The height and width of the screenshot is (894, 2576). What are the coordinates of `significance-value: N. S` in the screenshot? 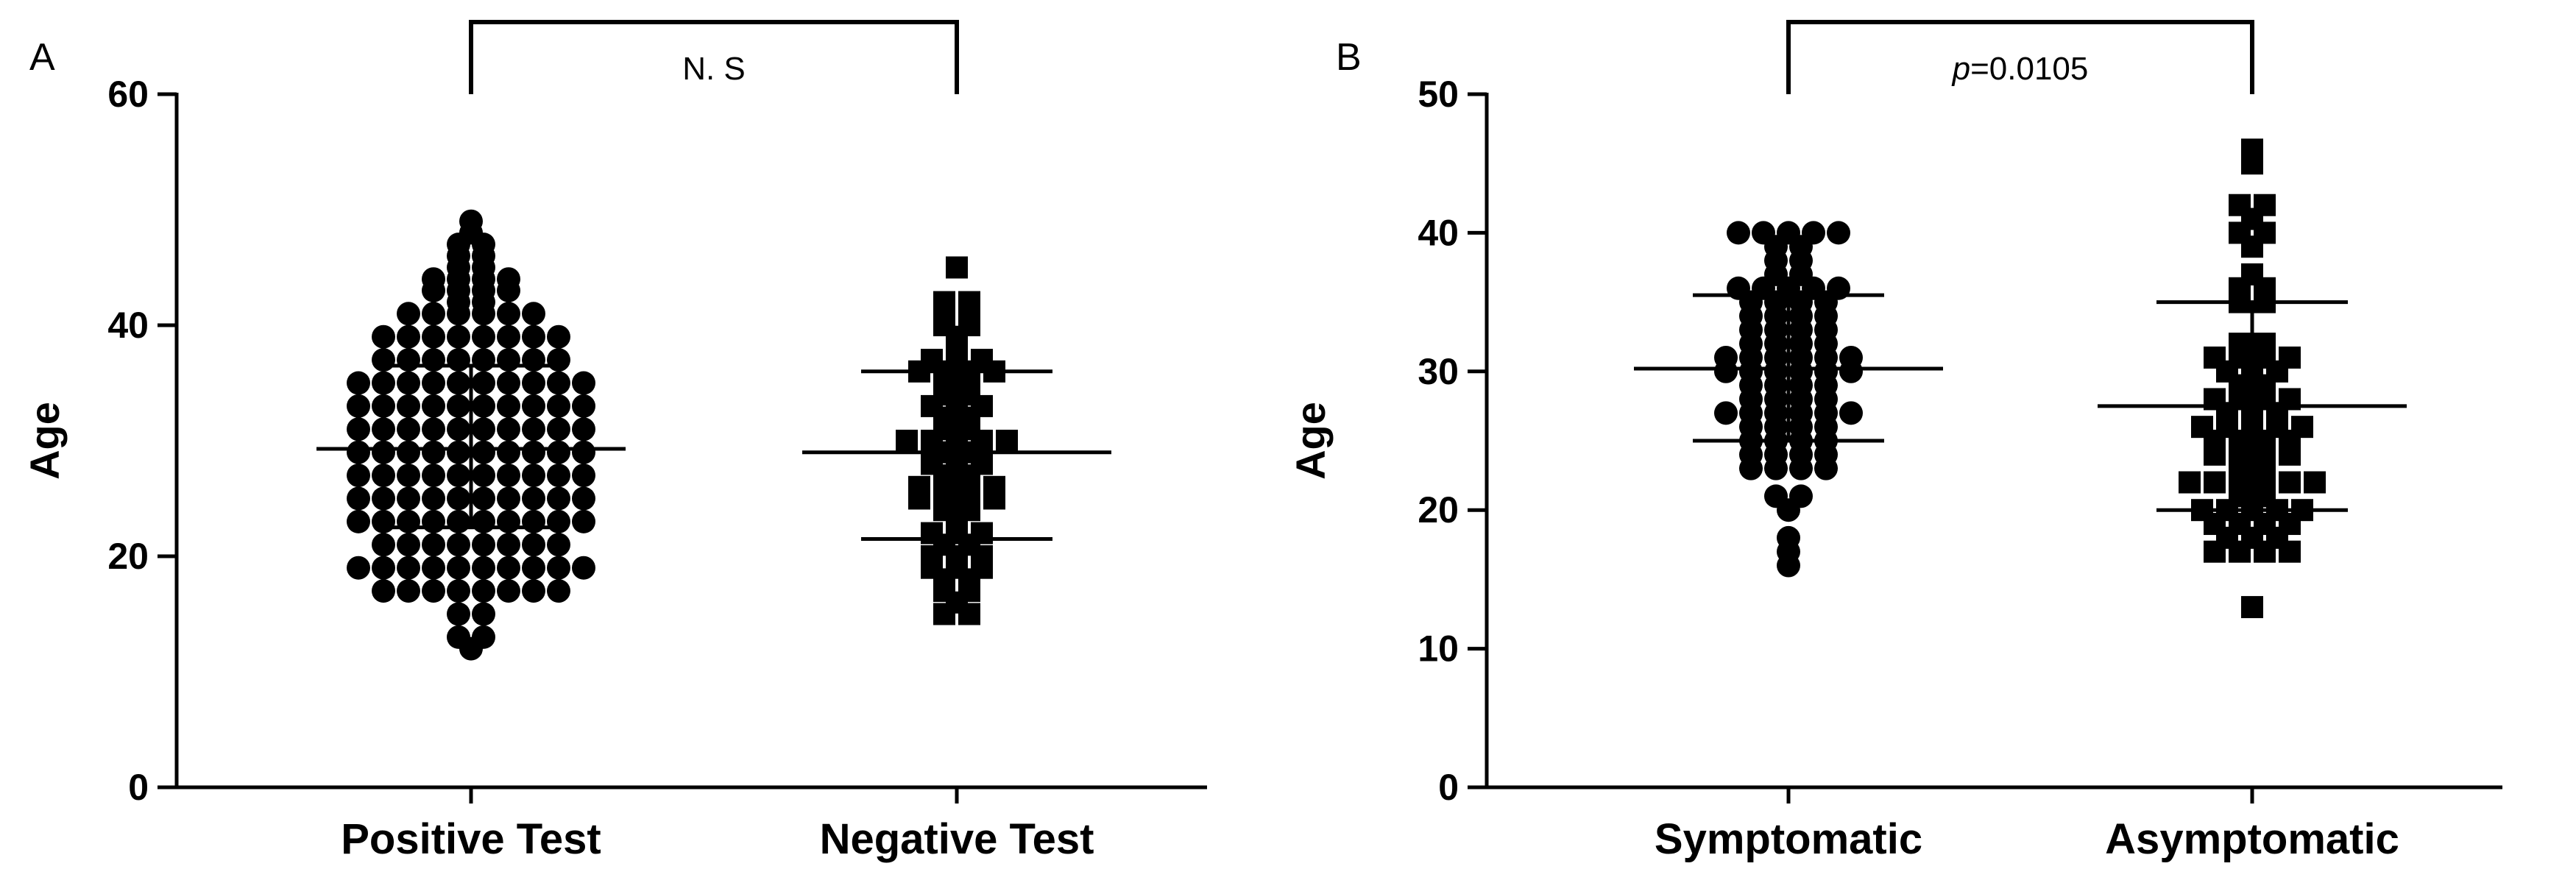 It's located at (714, 69).